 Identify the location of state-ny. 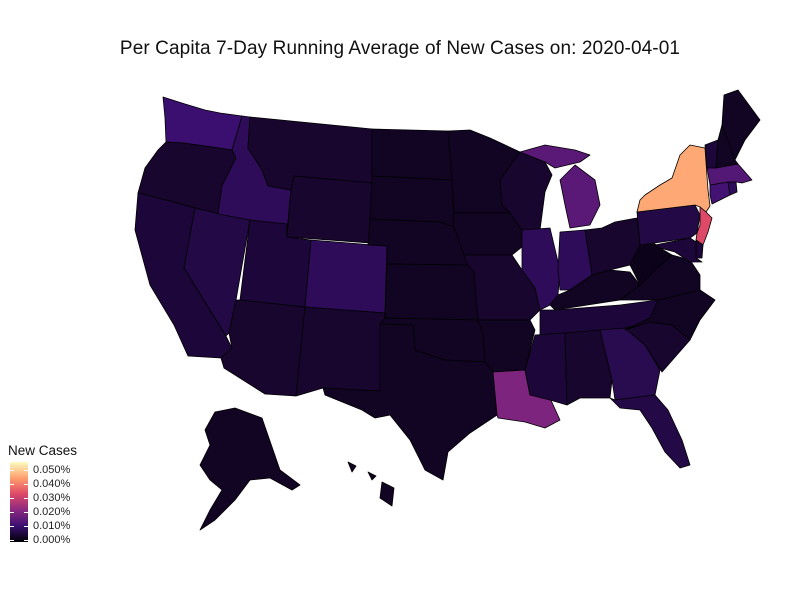
(673, 178).